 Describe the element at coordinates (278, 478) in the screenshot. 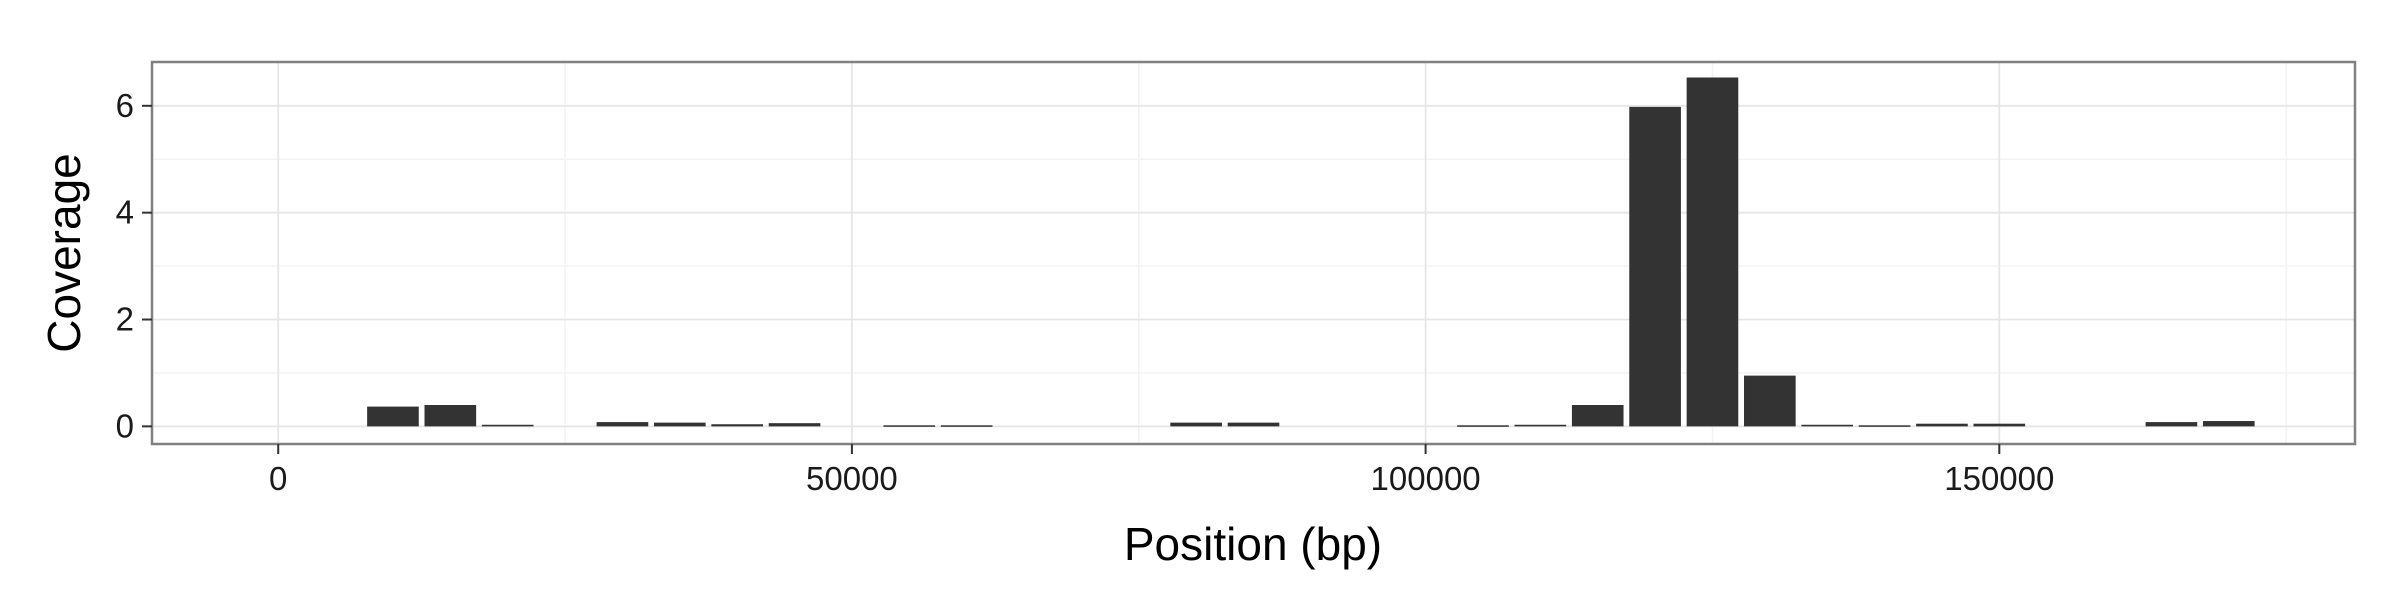

I see `x-tick-label: 0` at that location.